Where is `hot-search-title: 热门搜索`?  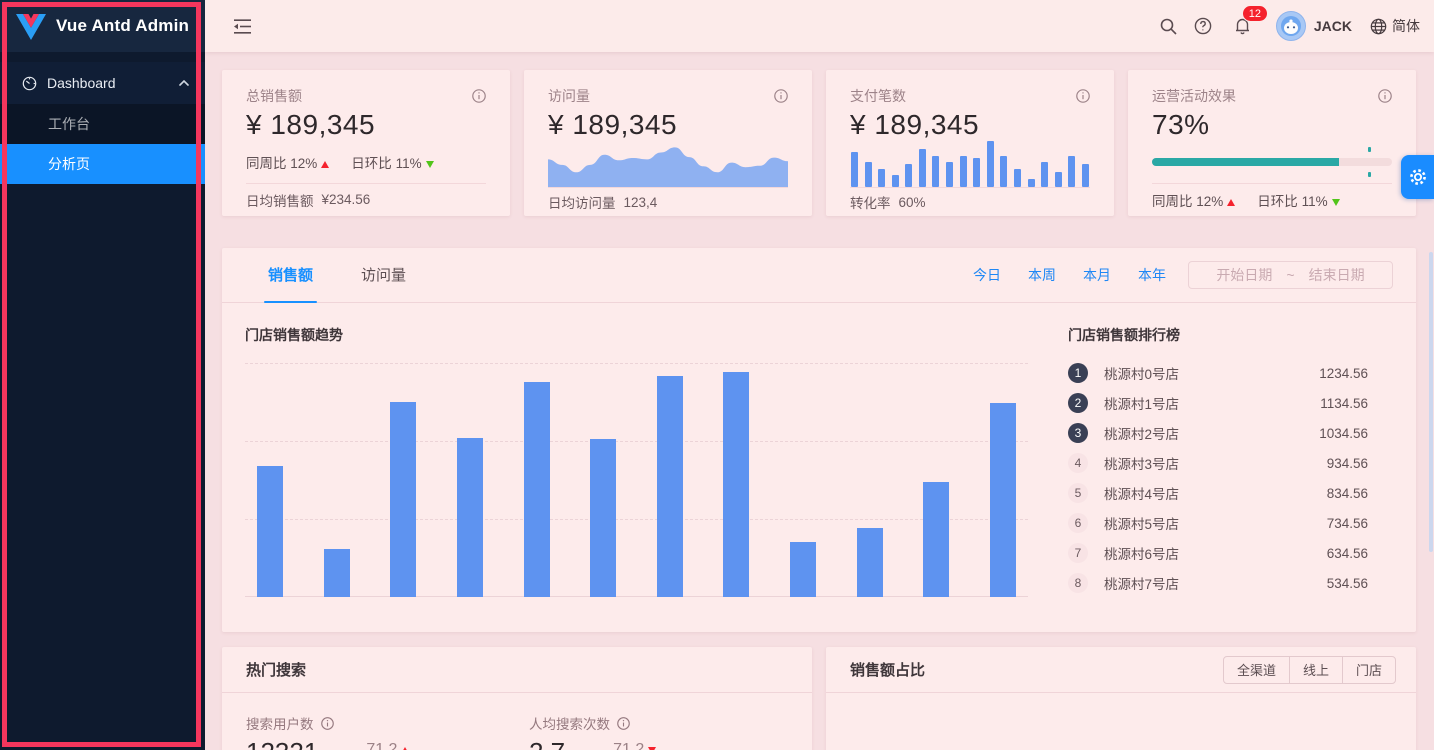
hot-search-title: 热门搜索 is located at coordinates (276, 670).